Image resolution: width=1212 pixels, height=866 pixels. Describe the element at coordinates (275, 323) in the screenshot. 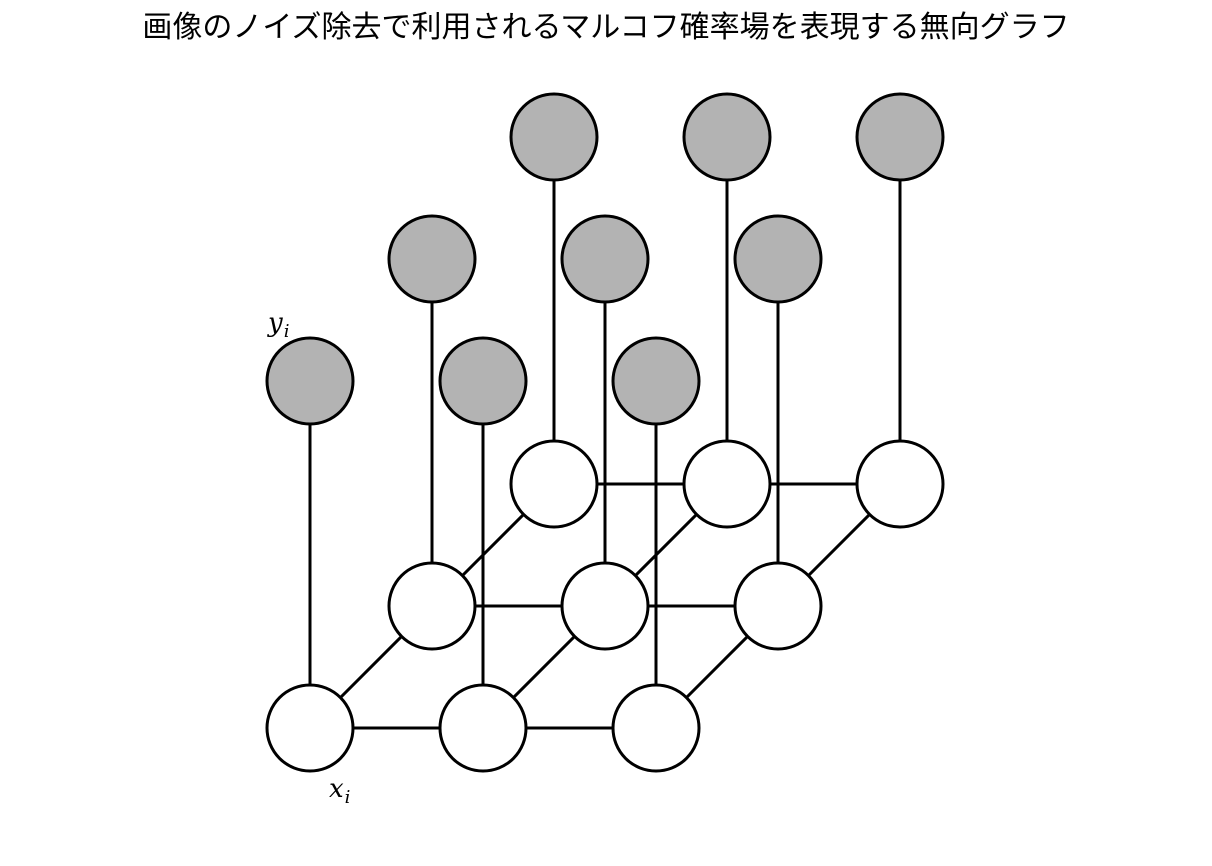

I see `observed-variable-symbol: y` at that location.